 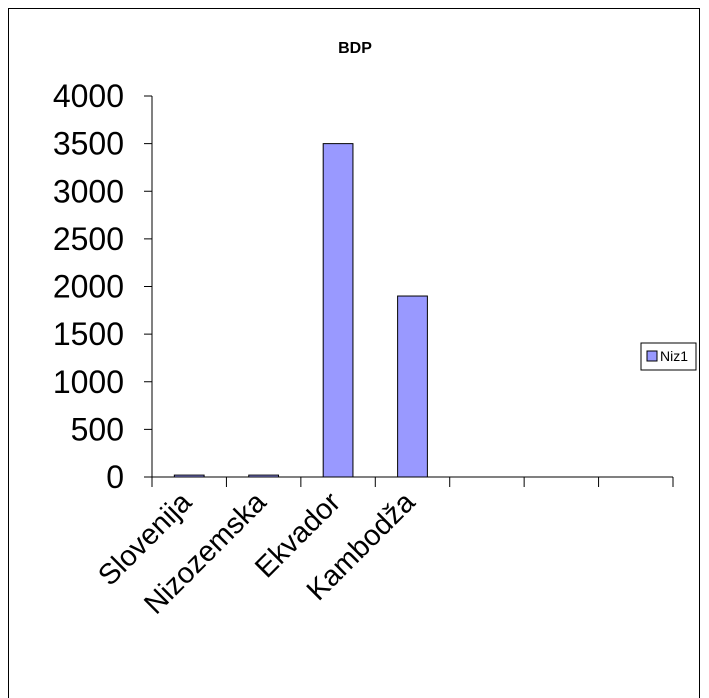 I want to click on y-tick-label: 2000, so click(x=88, y=287).